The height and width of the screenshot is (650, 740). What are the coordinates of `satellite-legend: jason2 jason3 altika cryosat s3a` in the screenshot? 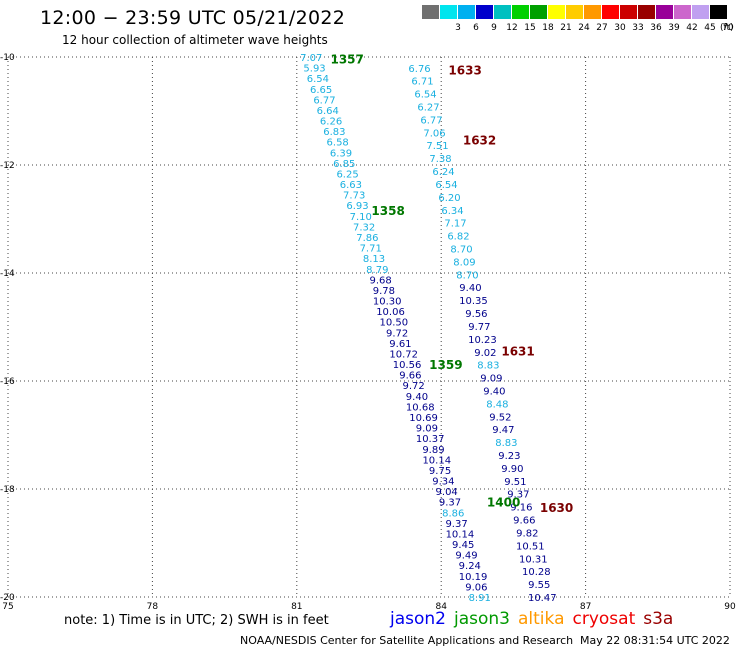 It's located at (535, 619).